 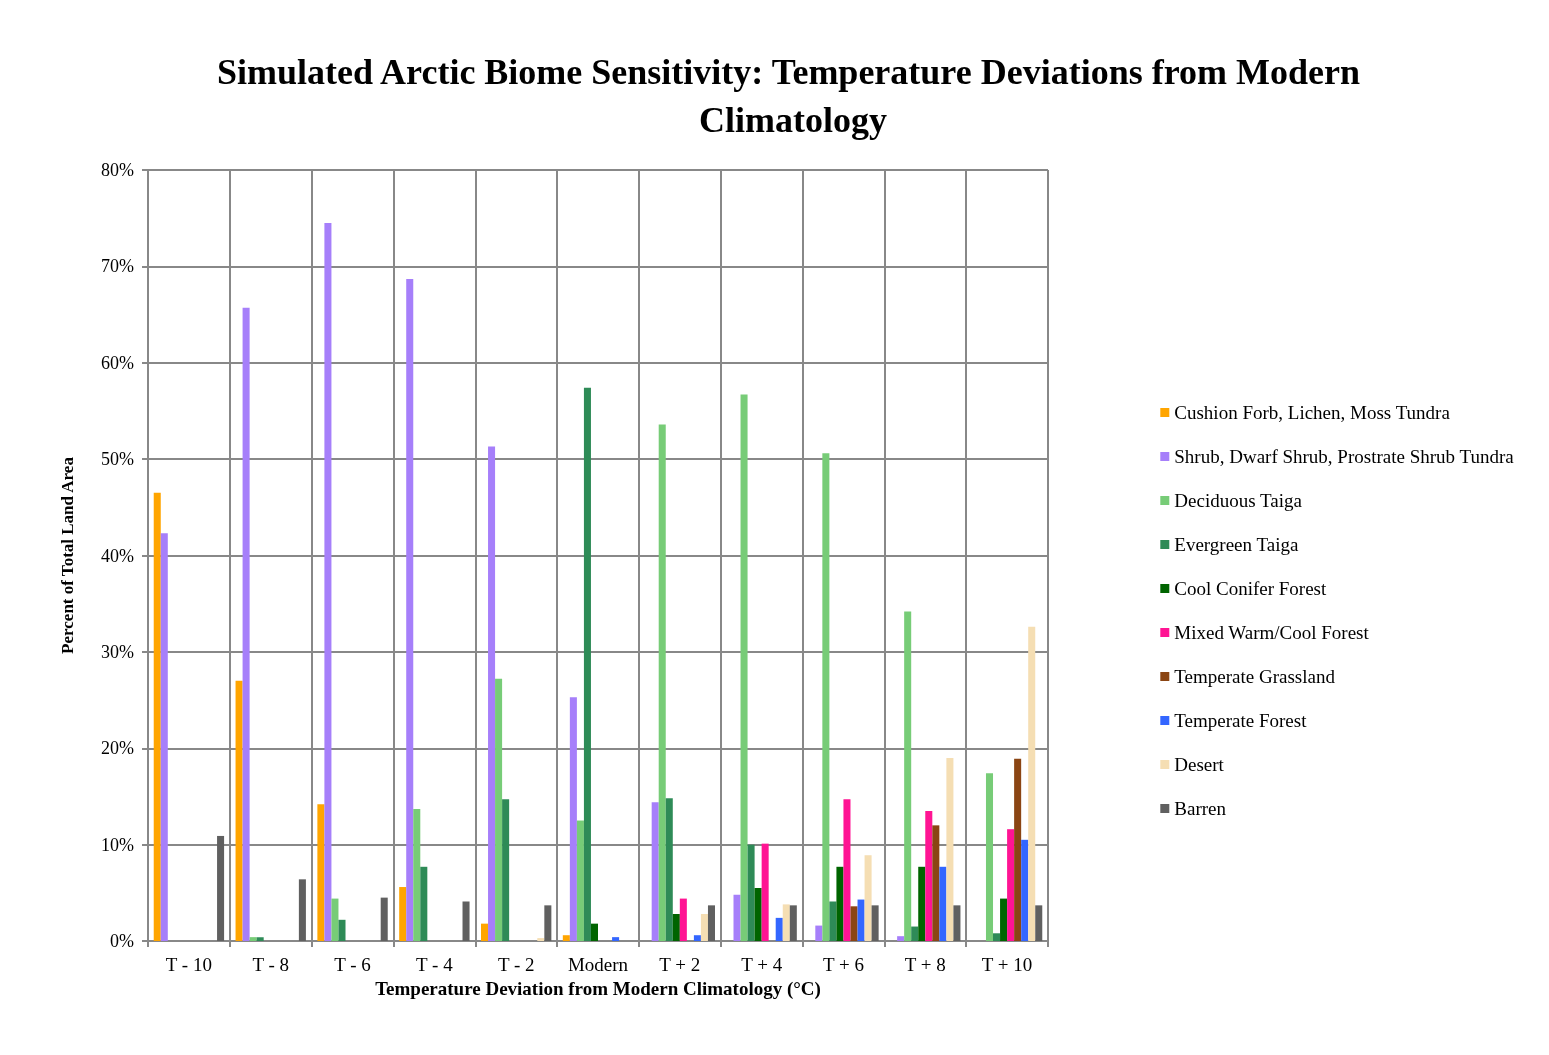 I want to click on x-tick-label: T + 8, so click(x=925, y=964).